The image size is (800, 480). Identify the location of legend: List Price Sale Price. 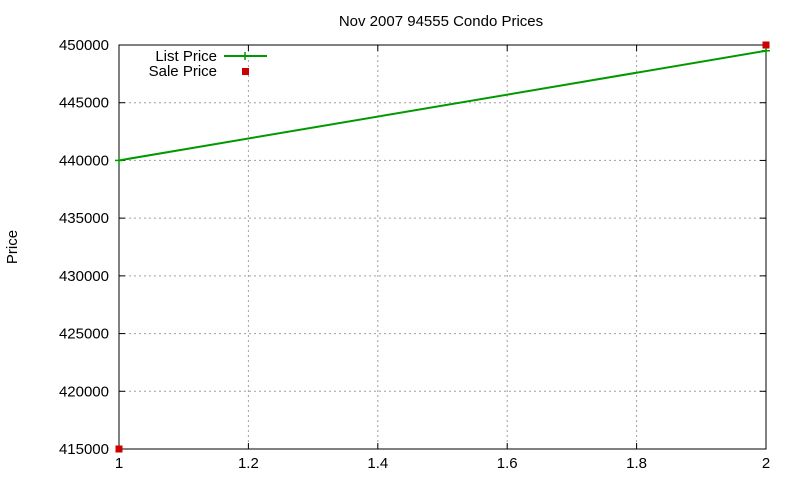
(208, 64).